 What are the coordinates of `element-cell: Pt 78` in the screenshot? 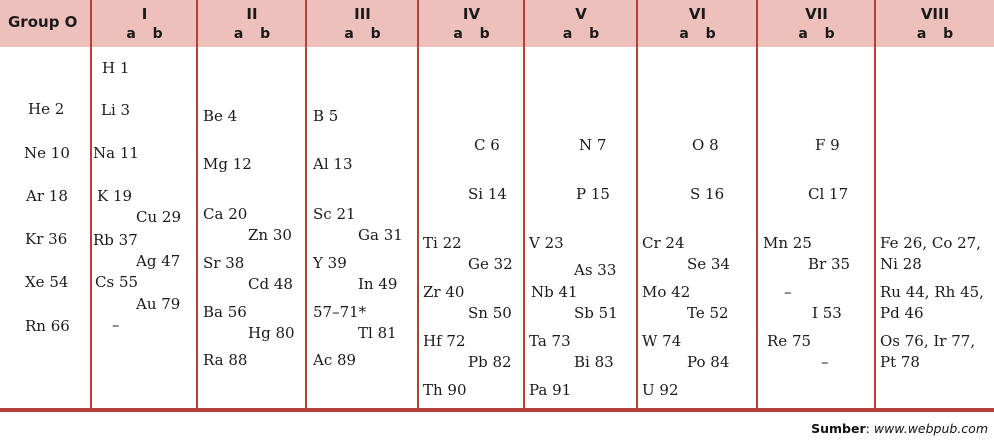 It's located at (900, 362).